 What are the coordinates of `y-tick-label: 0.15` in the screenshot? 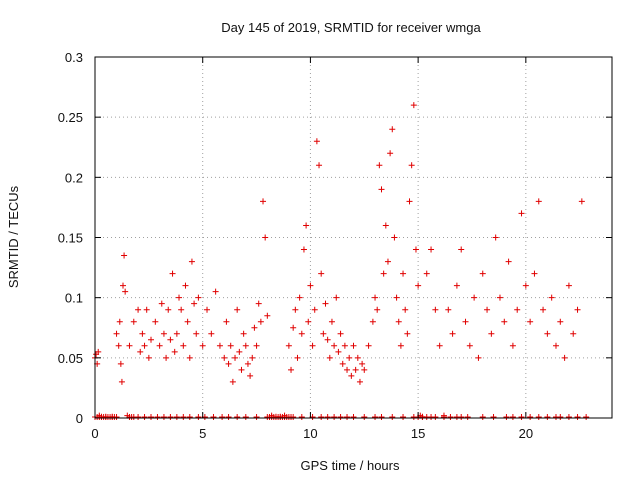 It's located at (70, 238).